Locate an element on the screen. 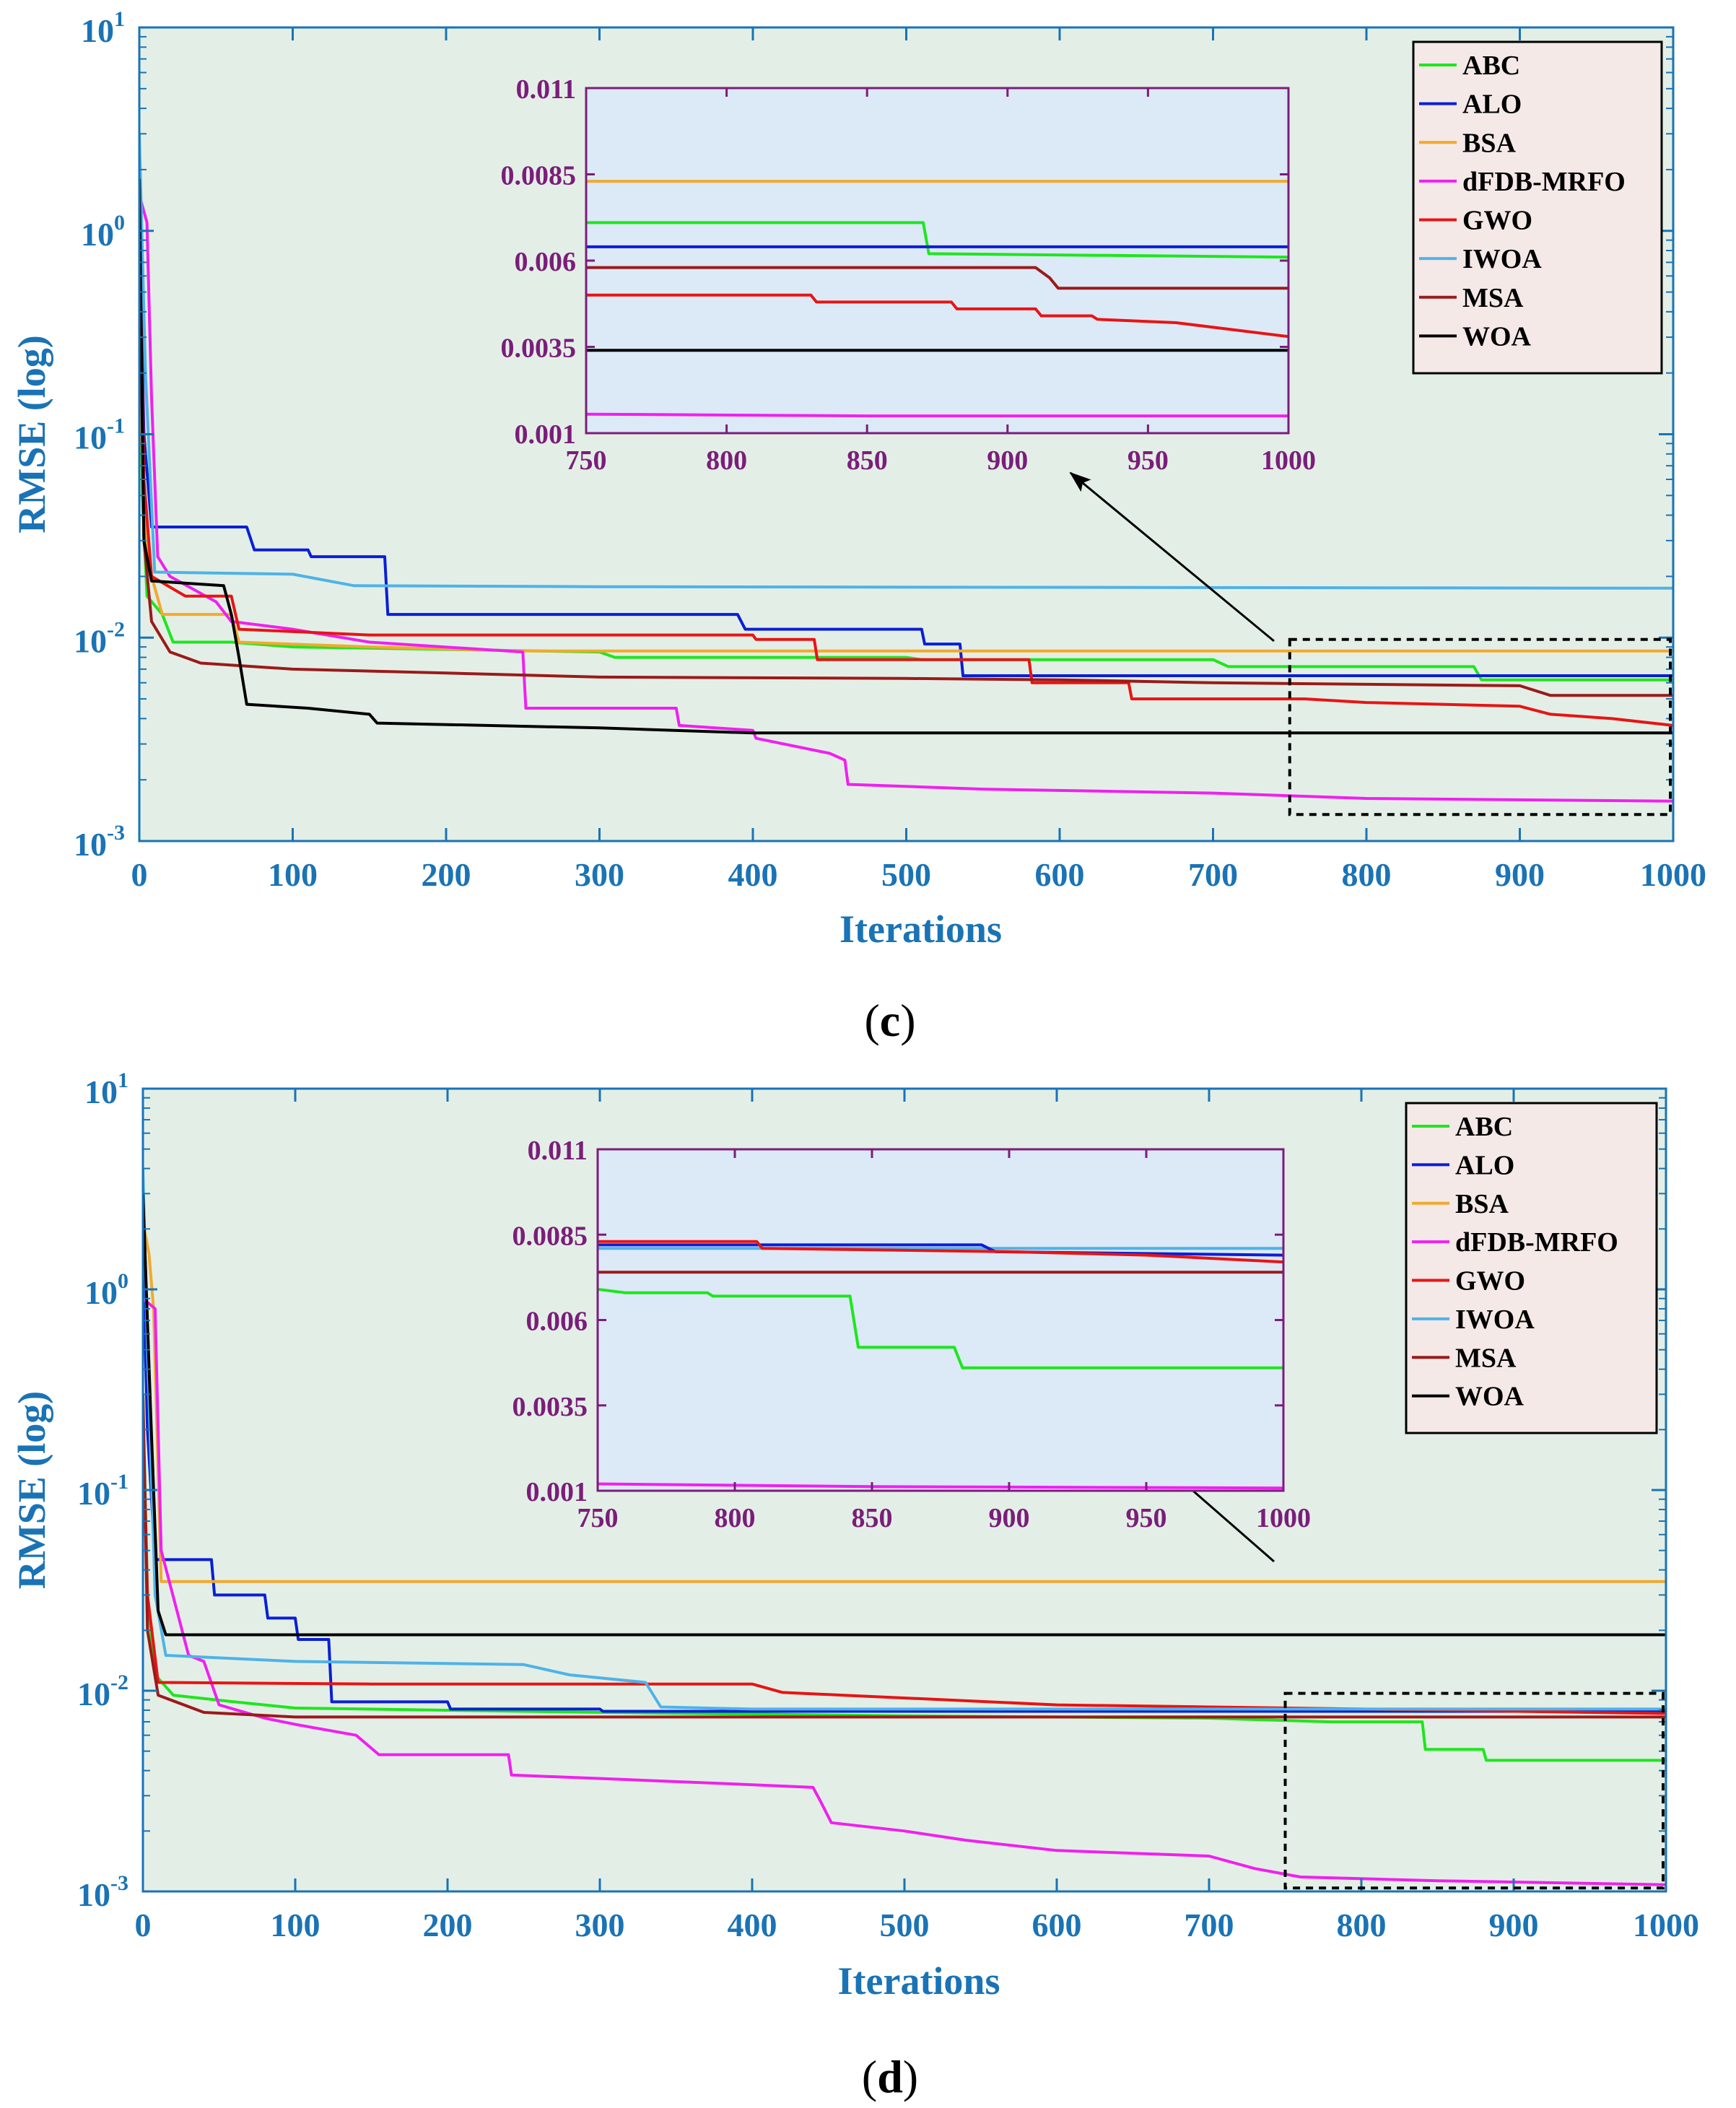  y-tick-label: 10⁰ is located at coordinates (103, 232).